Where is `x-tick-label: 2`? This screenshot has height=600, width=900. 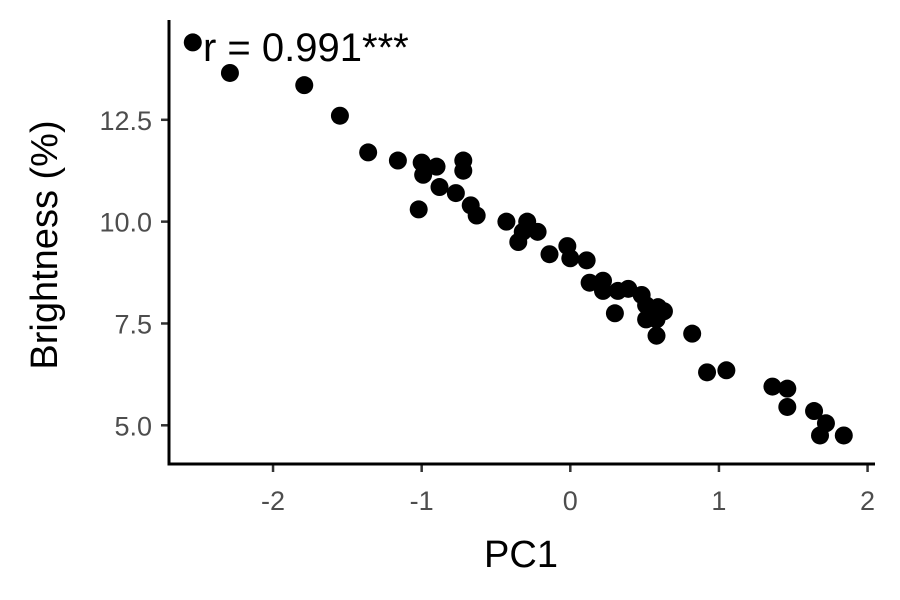 x-tick-label: 2 is located at coordinates (867, 501).